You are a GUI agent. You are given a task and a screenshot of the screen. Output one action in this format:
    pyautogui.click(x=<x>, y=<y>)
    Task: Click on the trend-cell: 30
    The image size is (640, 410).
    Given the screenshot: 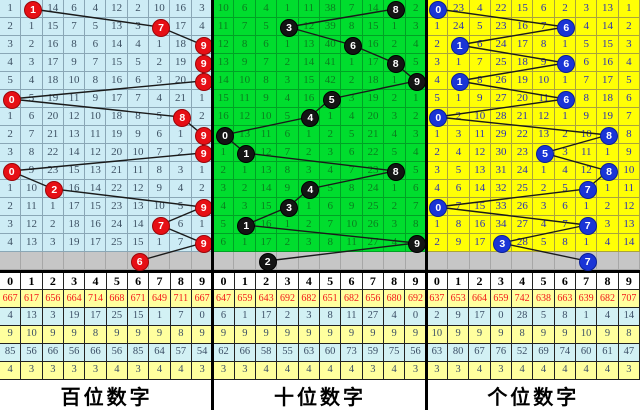 What is the action you would take?
    pyautogui.click(x=501, y=153)
    